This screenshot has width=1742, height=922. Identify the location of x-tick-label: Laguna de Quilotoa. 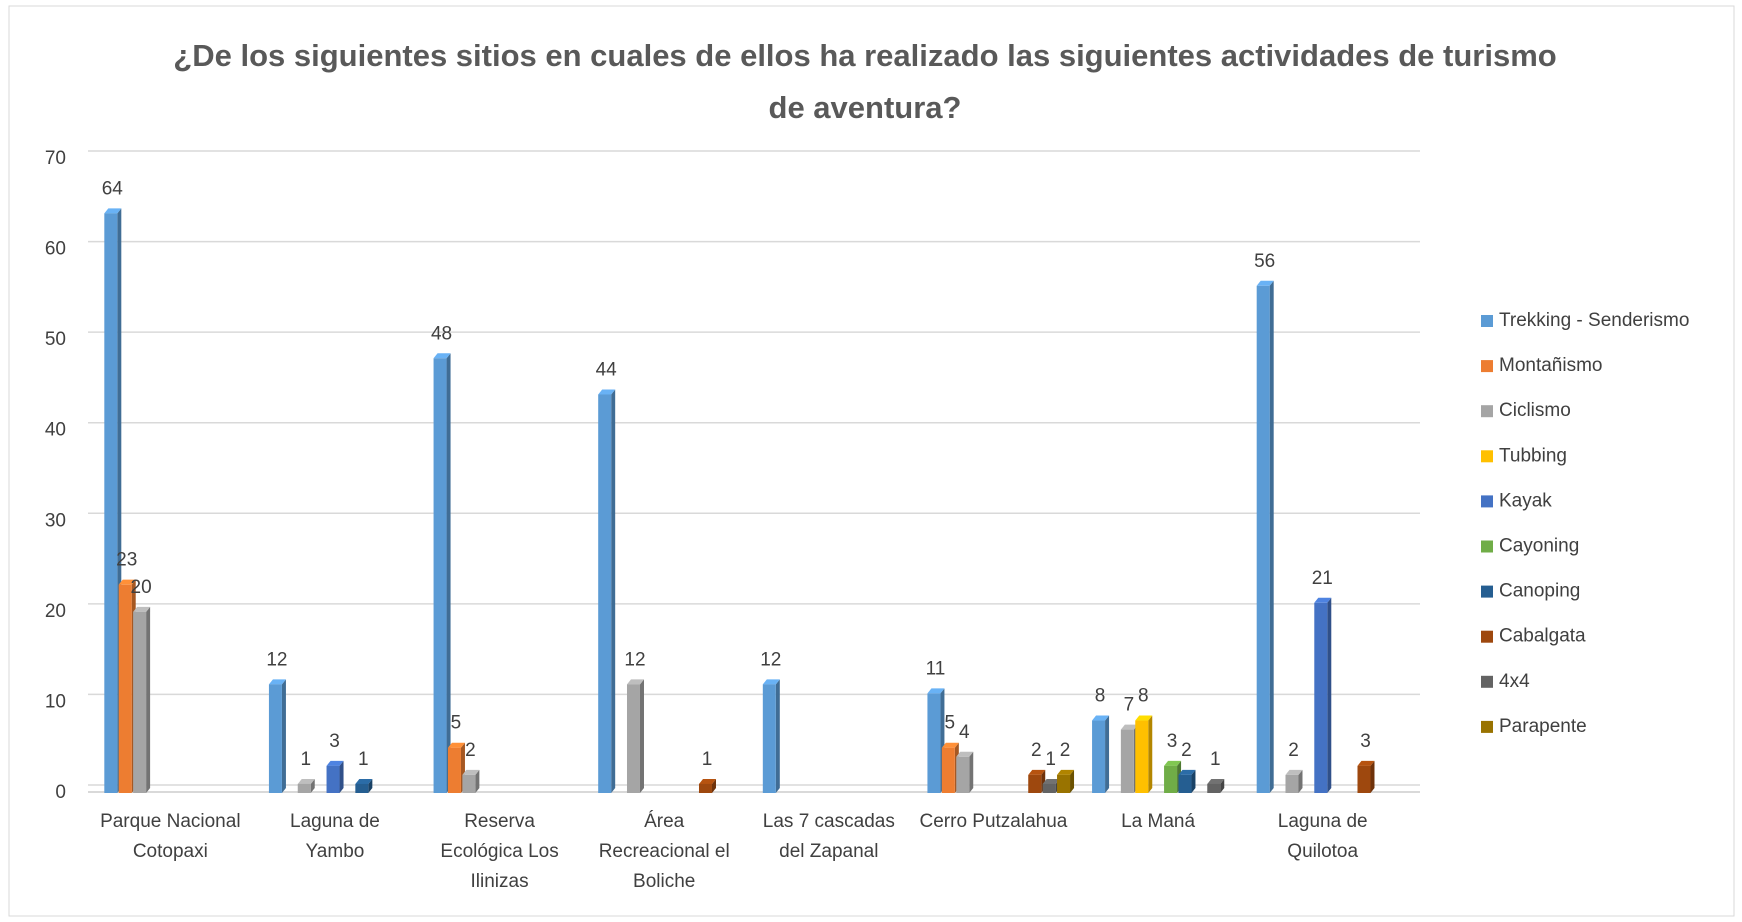
(1322, 836).